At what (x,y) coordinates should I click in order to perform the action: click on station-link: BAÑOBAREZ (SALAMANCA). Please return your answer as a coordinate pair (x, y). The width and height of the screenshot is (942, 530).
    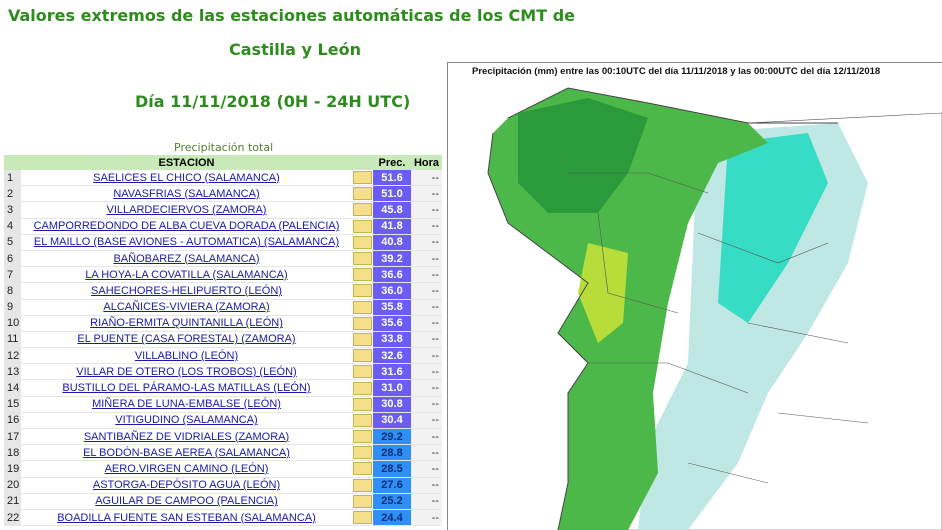
    Looking at the image, I should click on (186, 259).